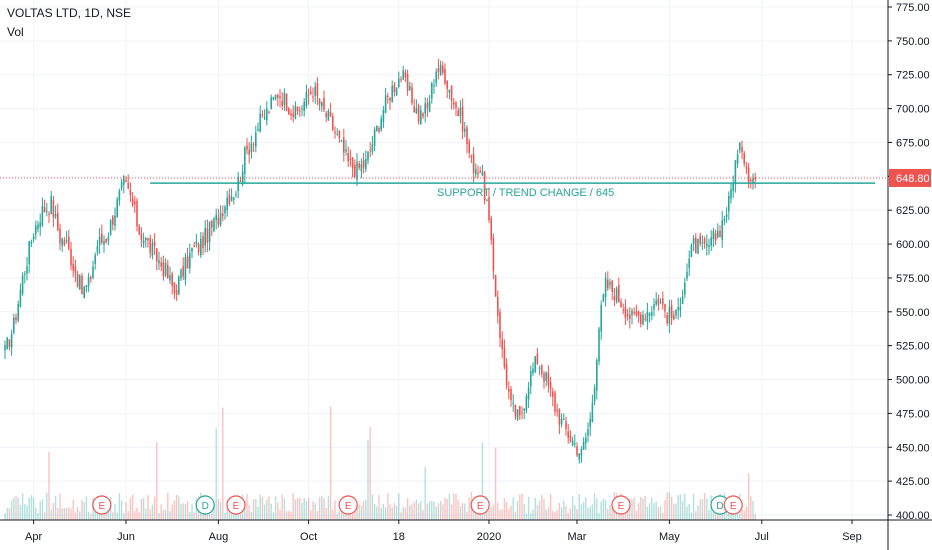  What do you see at coordinates (205, 506) in the screenshot?
I see `dividend-marker-label: D` at bounding box center [205, 506].